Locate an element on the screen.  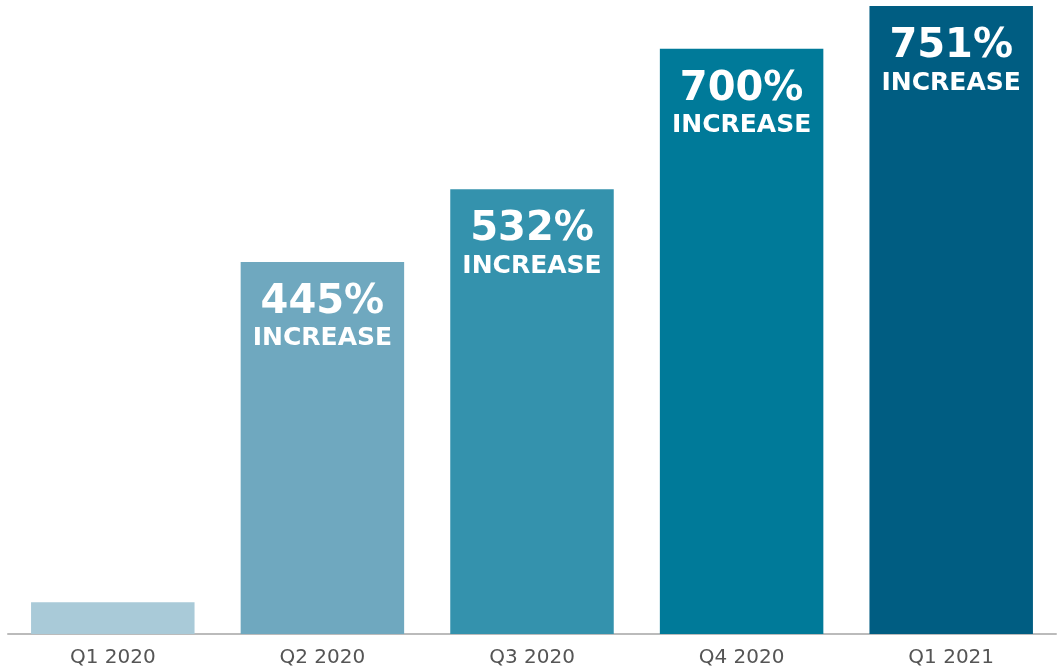
data-label: 445% INCREASE is located at coordinates (322, 313).